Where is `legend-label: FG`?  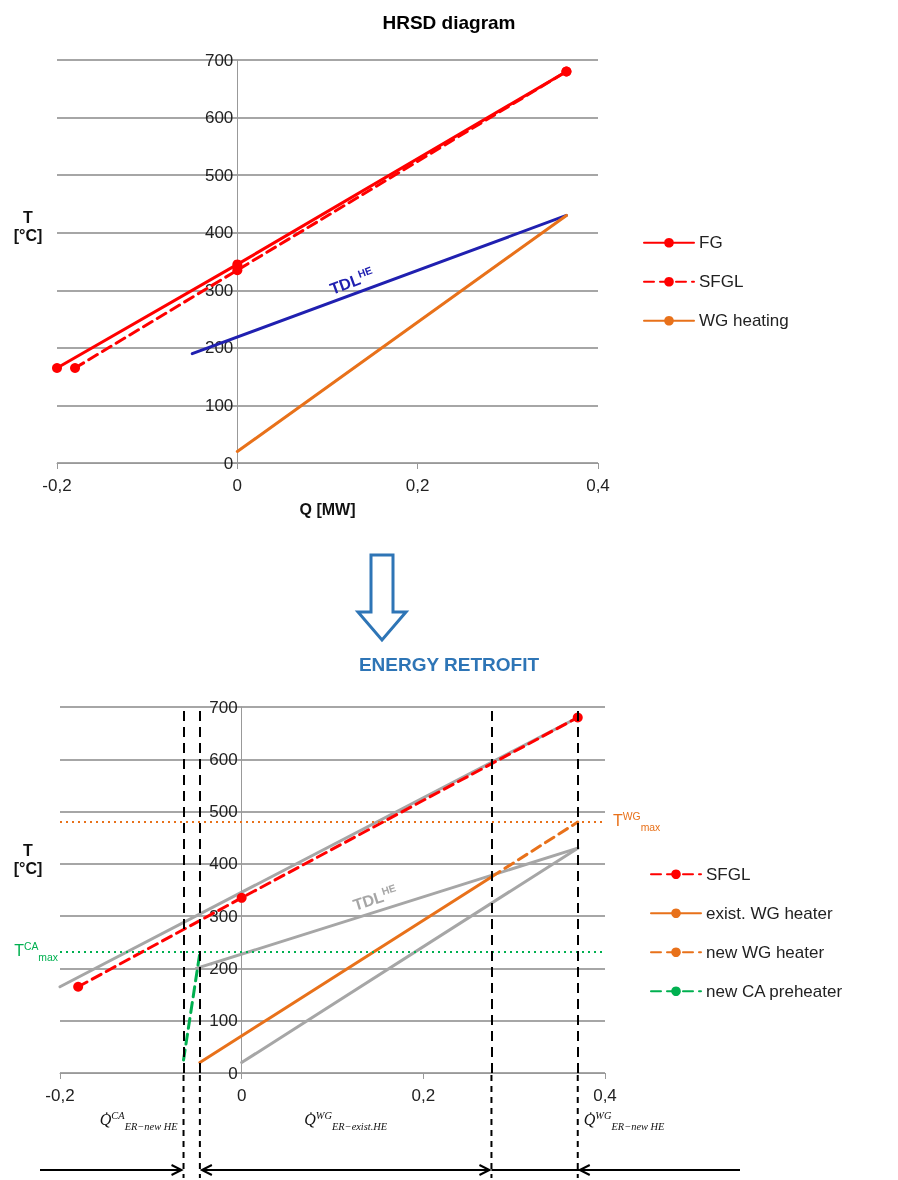 legend-label: FG is located at coordinates (711, 243).